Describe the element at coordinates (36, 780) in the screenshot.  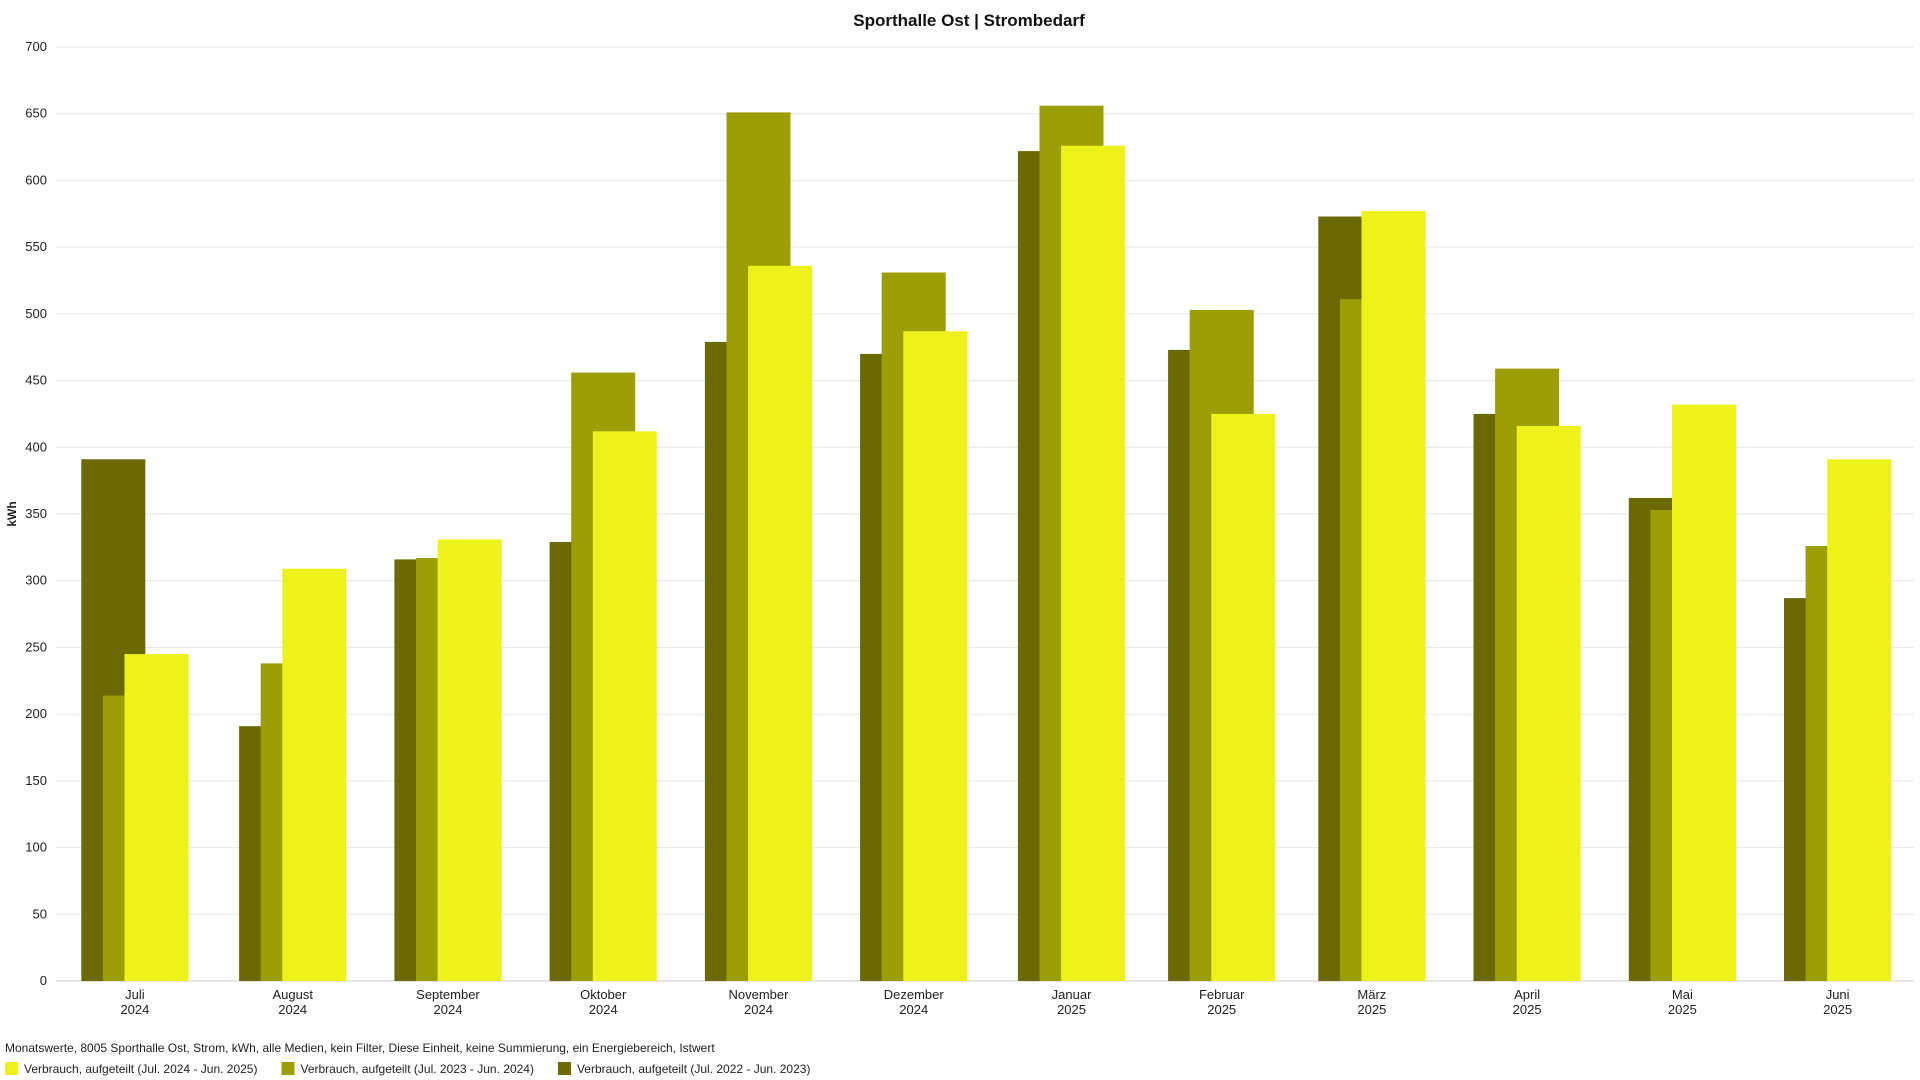
I see `y-tick-label: 150` at that location.